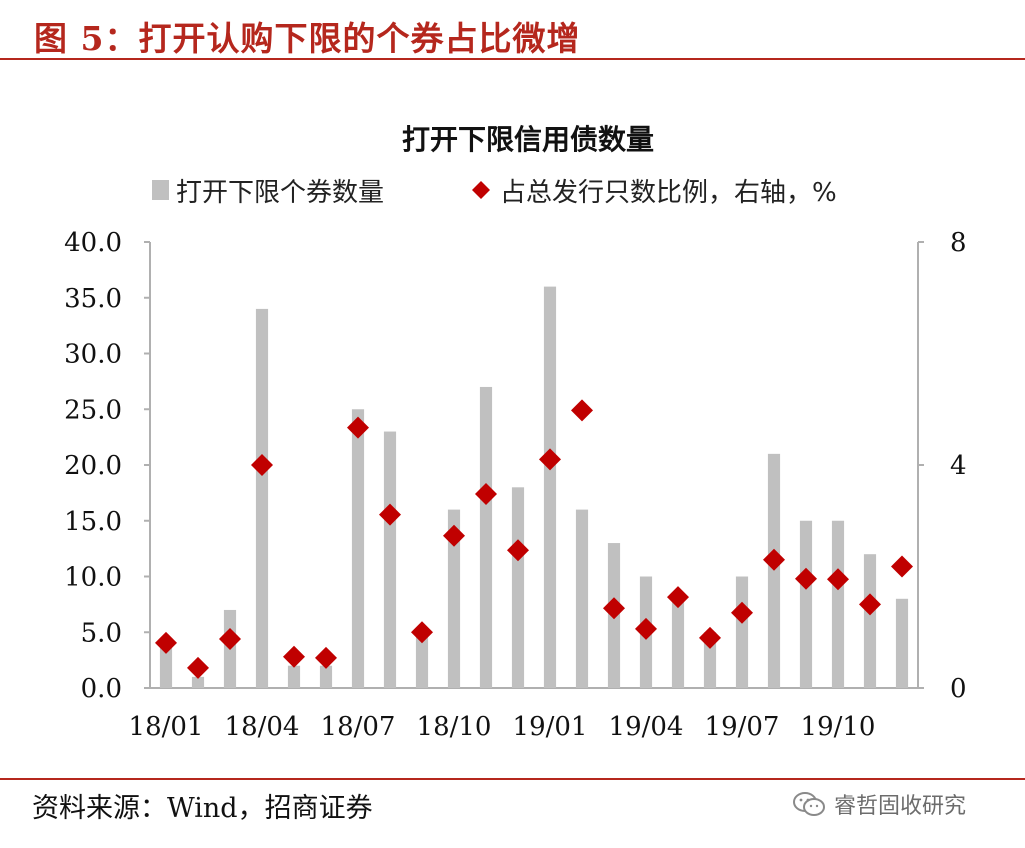 This screenshot has height=848, width=1025. Describe the element at coordinates (809, 804) in the screenshot. I see `wechat-icon` at that location.